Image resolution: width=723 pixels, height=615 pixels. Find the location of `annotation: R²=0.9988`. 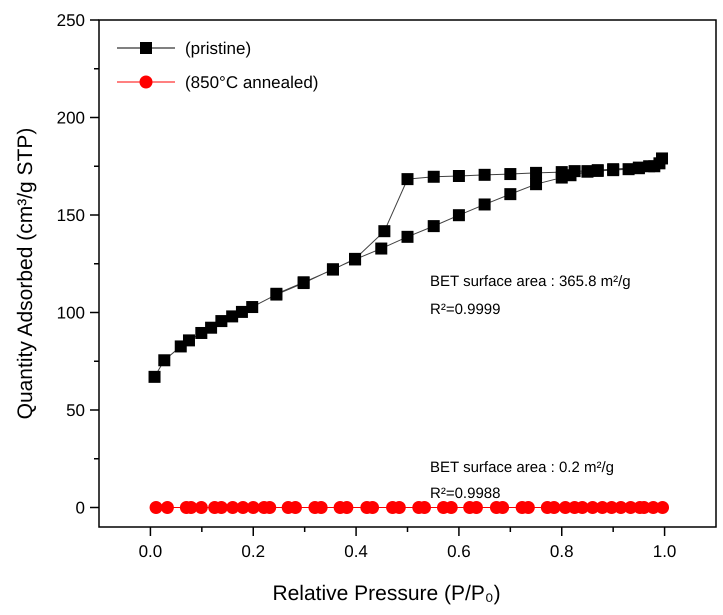

annotation: R²=0.9988 is located at coordinates (465, 493).